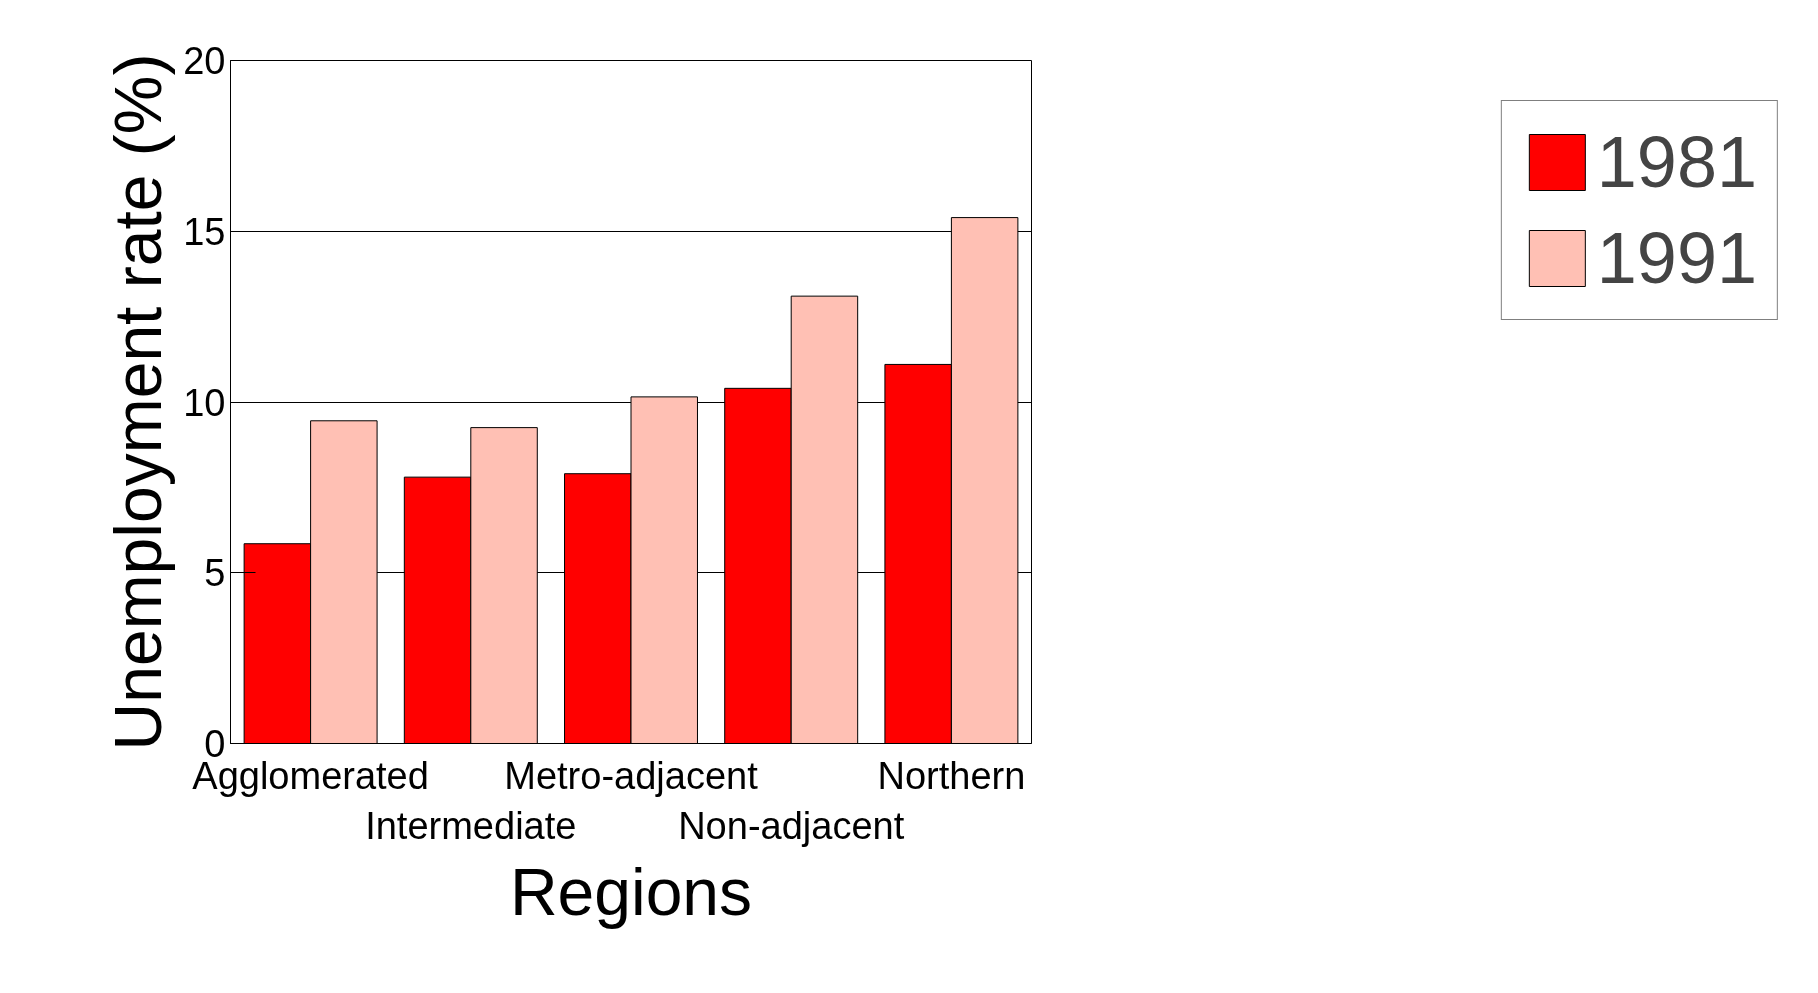 Image resolution: width=1818 pixels, height=993 pixels. I want to click on y-tick-label: 20, so click(204, 61).